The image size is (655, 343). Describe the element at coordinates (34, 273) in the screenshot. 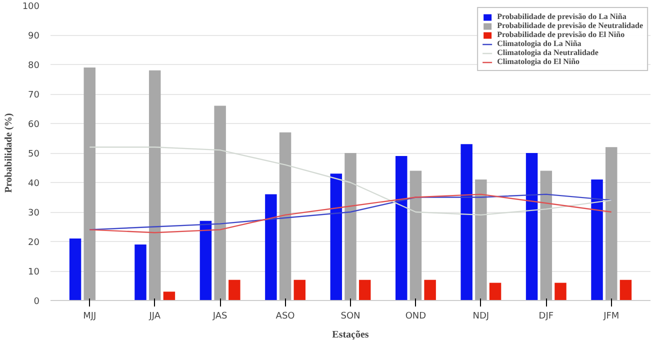

I see `y-tick-label: 10` at that location.